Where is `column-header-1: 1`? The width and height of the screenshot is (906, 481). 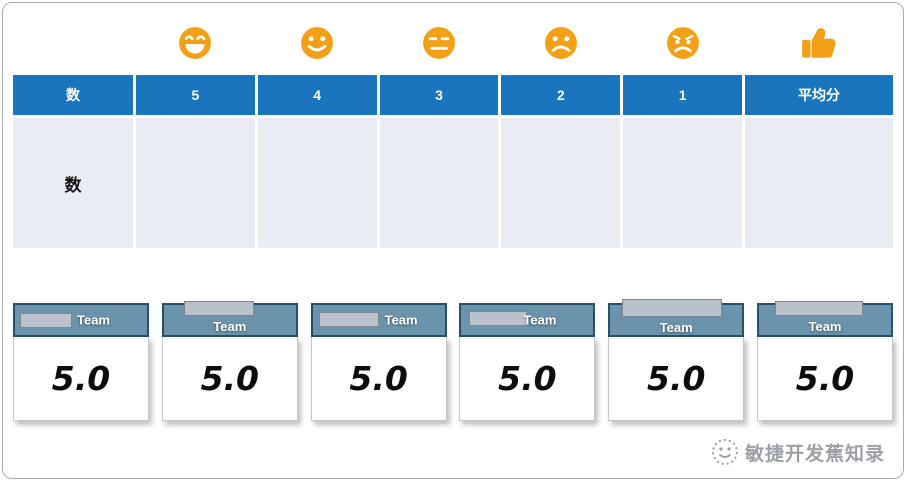
column-header-1: 1 is located at coordinates (682, 95).